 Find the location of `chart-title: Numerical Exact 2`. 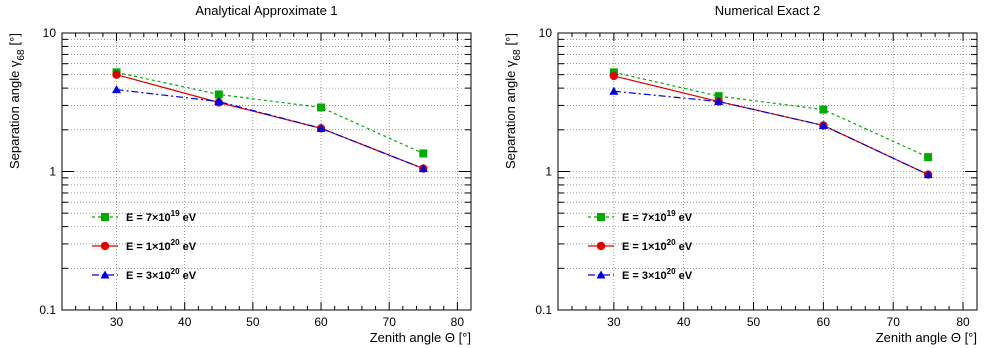

chart-title: Numerical Exact 2 is located at coordinates (767, 10).